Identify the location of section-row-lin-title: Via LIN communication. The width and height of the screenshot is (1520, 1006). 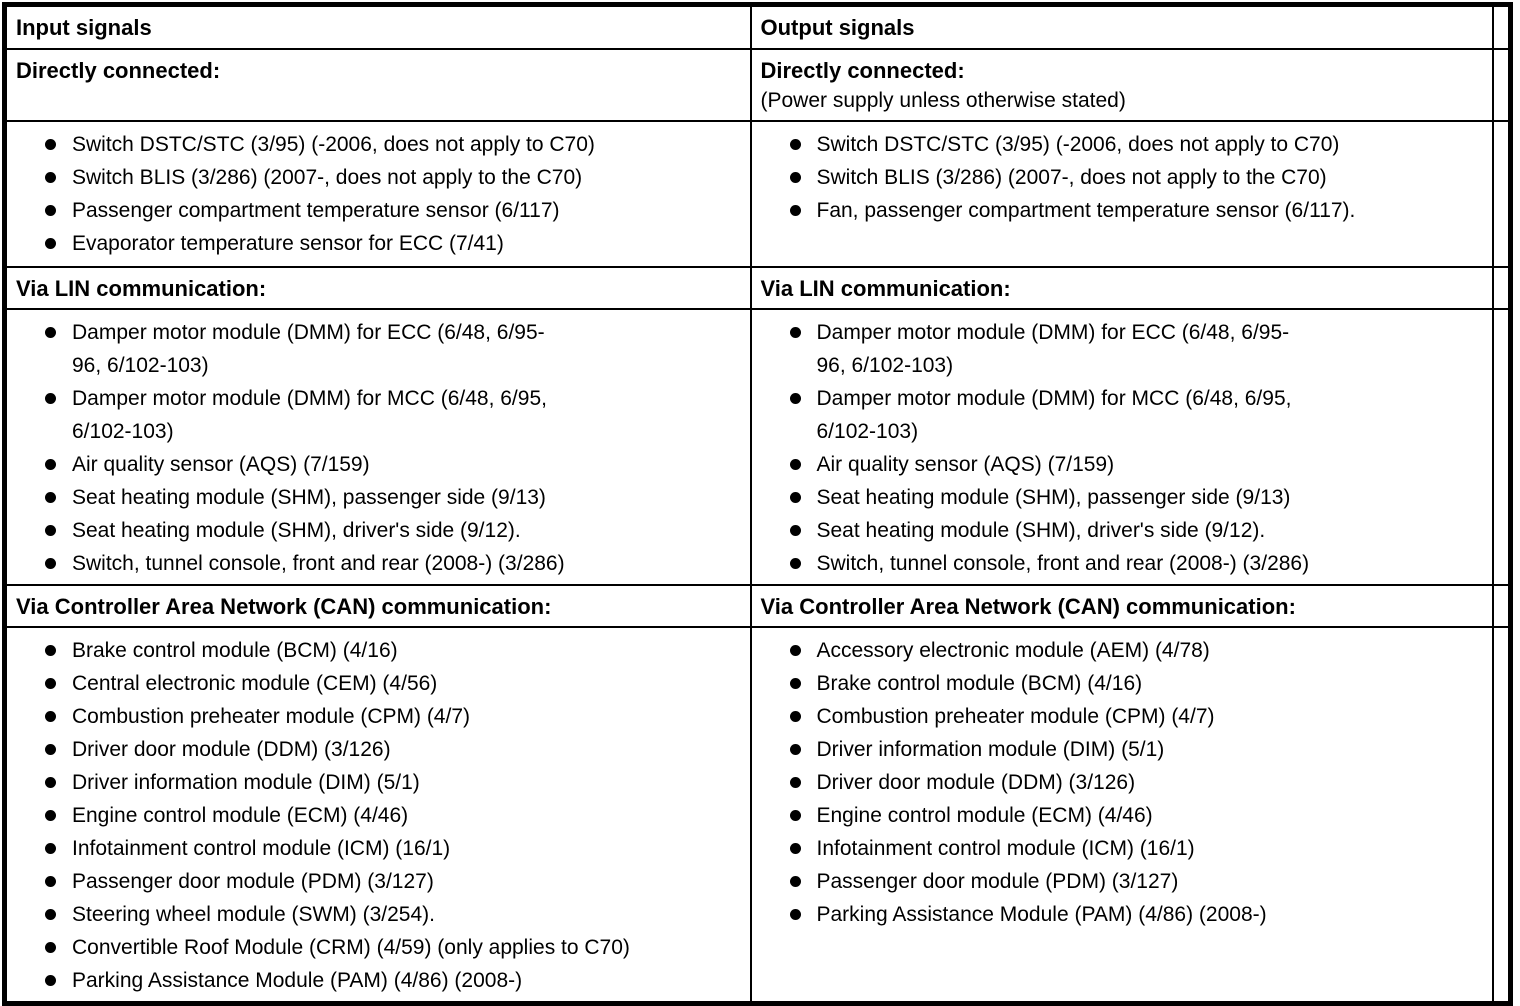
(757, 287).